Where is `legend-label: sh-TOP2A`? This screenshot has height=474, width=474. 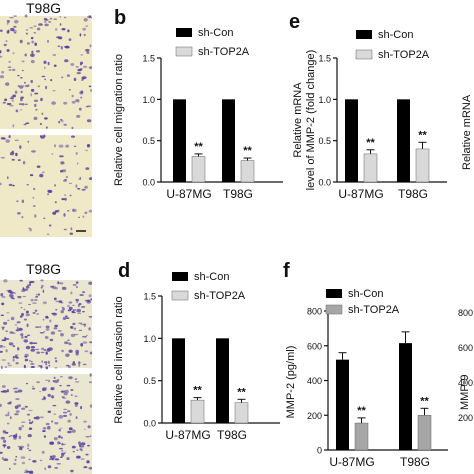
legend-label: sh-TOP2A is located at coordinates (220, 296).